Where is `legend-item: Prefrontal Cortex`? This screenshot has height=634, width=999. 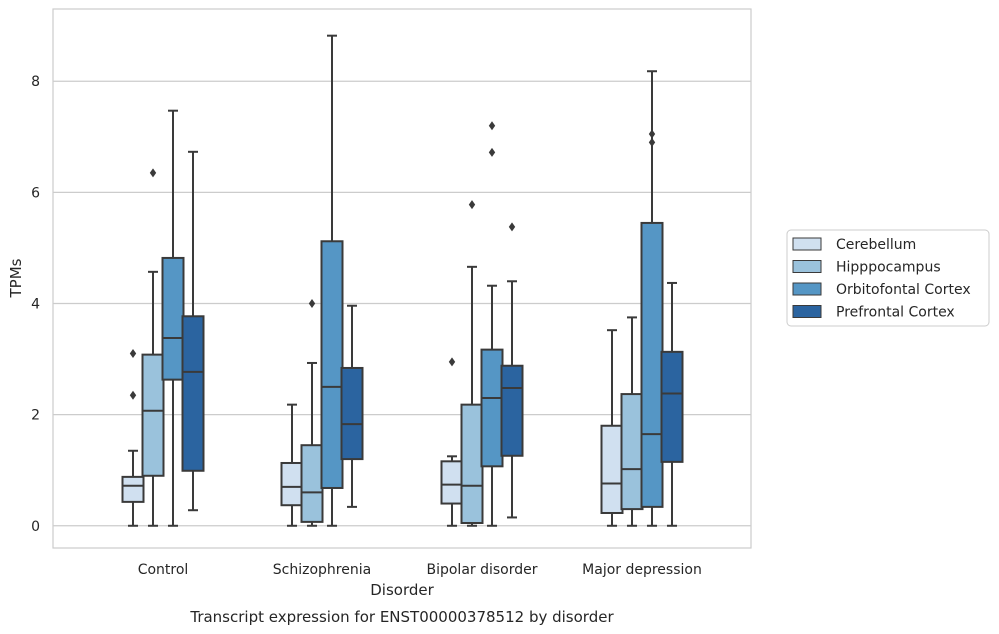 legend-item: Prefrontal Cortex is located at coordinates (873, 313).